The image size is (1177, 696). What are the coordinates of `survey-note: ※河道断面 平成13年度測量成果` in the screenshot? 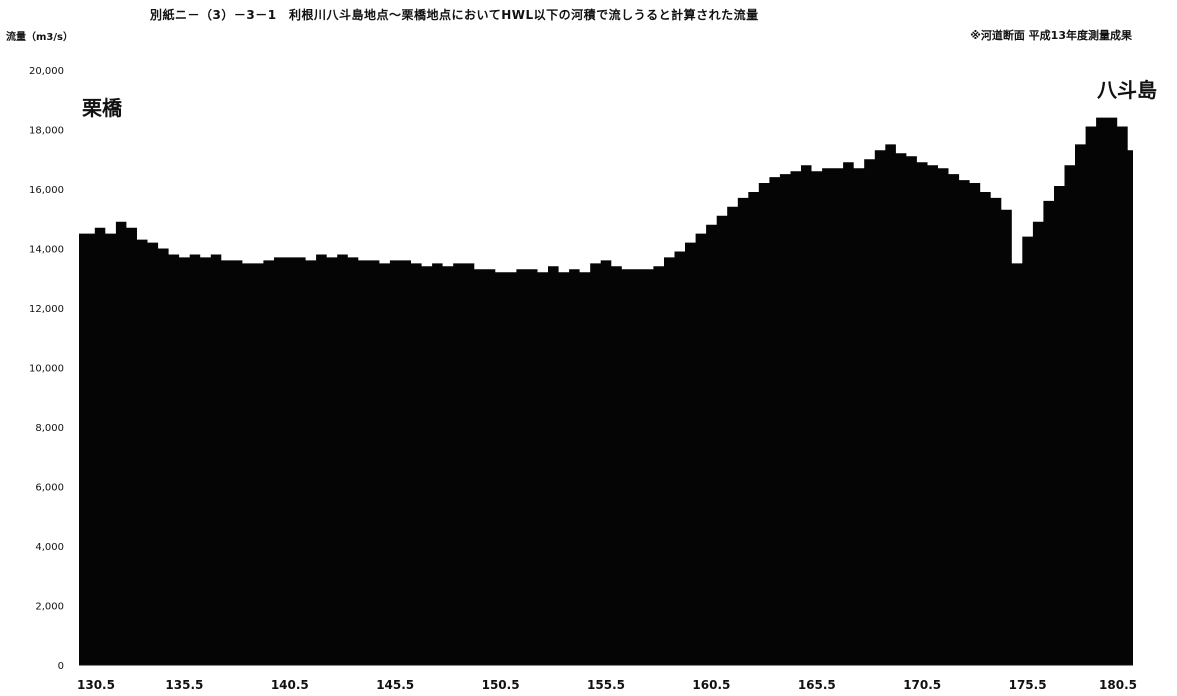 It's located at (1051, 35).